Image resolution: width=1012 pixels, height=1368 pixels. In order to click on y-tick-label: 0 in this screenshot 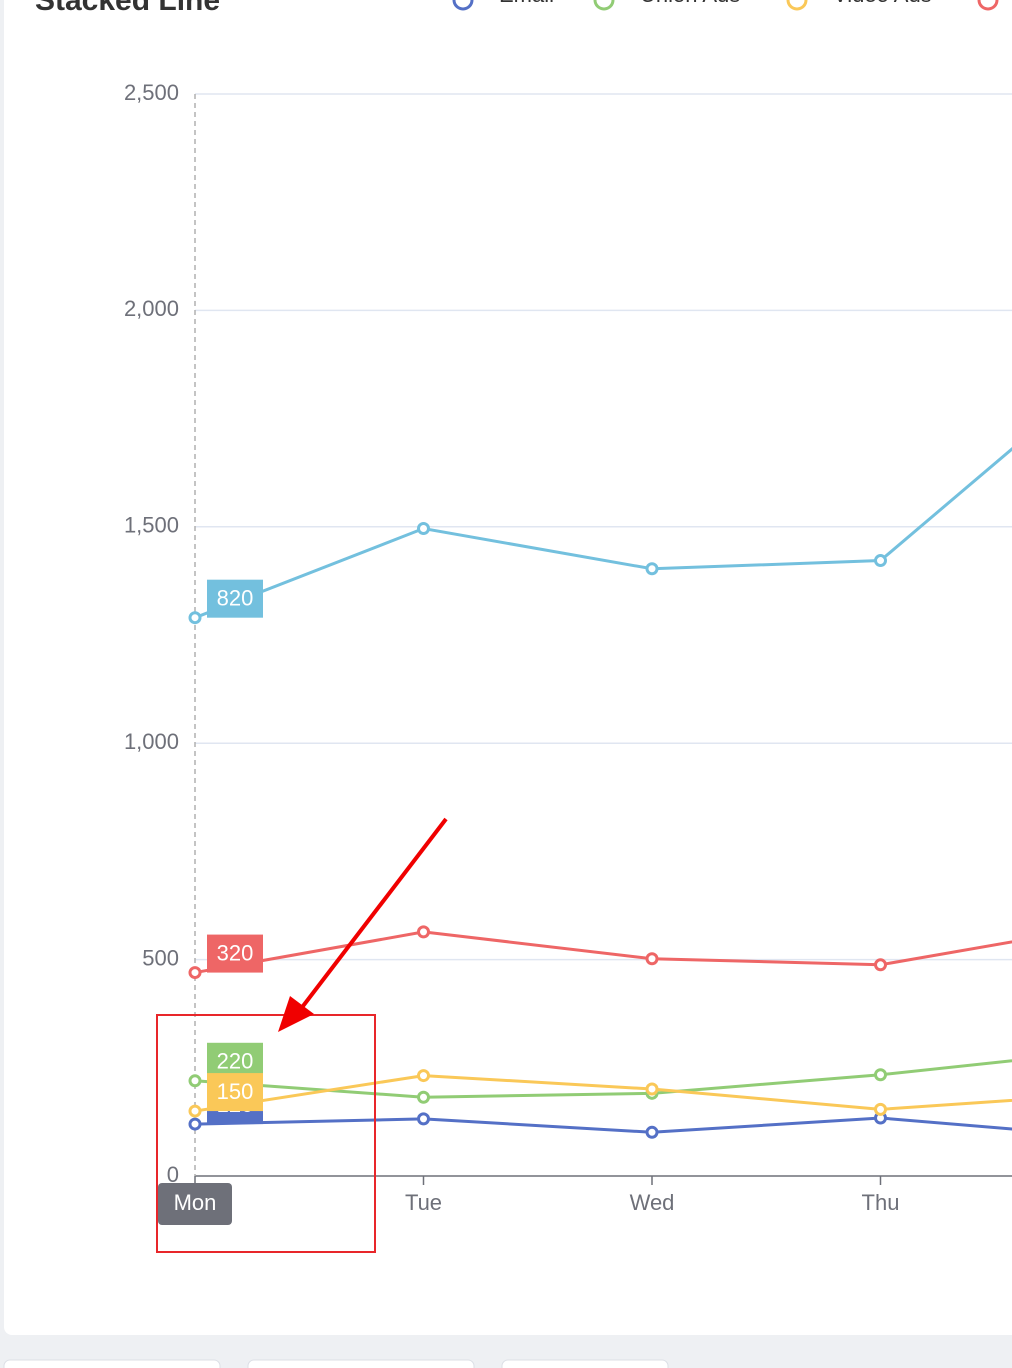, I will do `click(173, 1174)`.